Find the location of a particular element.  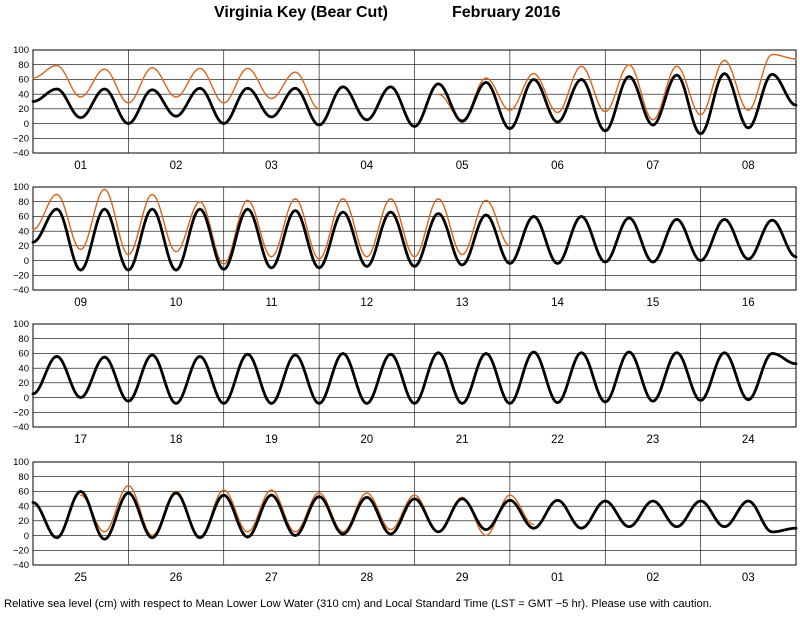

day-label: 09 is located at coordinates (80, 303).